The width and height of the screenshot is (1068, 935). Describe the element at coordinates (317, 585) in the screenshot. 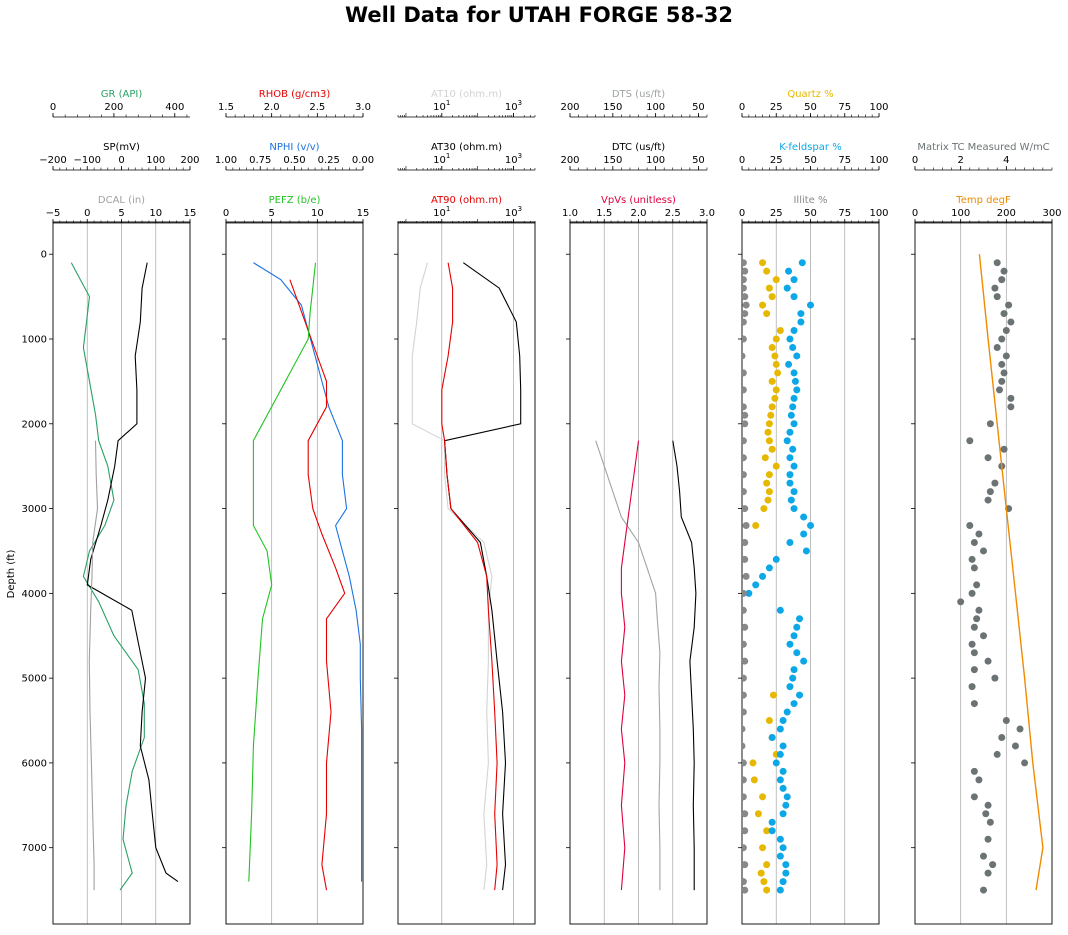

I see `rhob-curve` at that location.